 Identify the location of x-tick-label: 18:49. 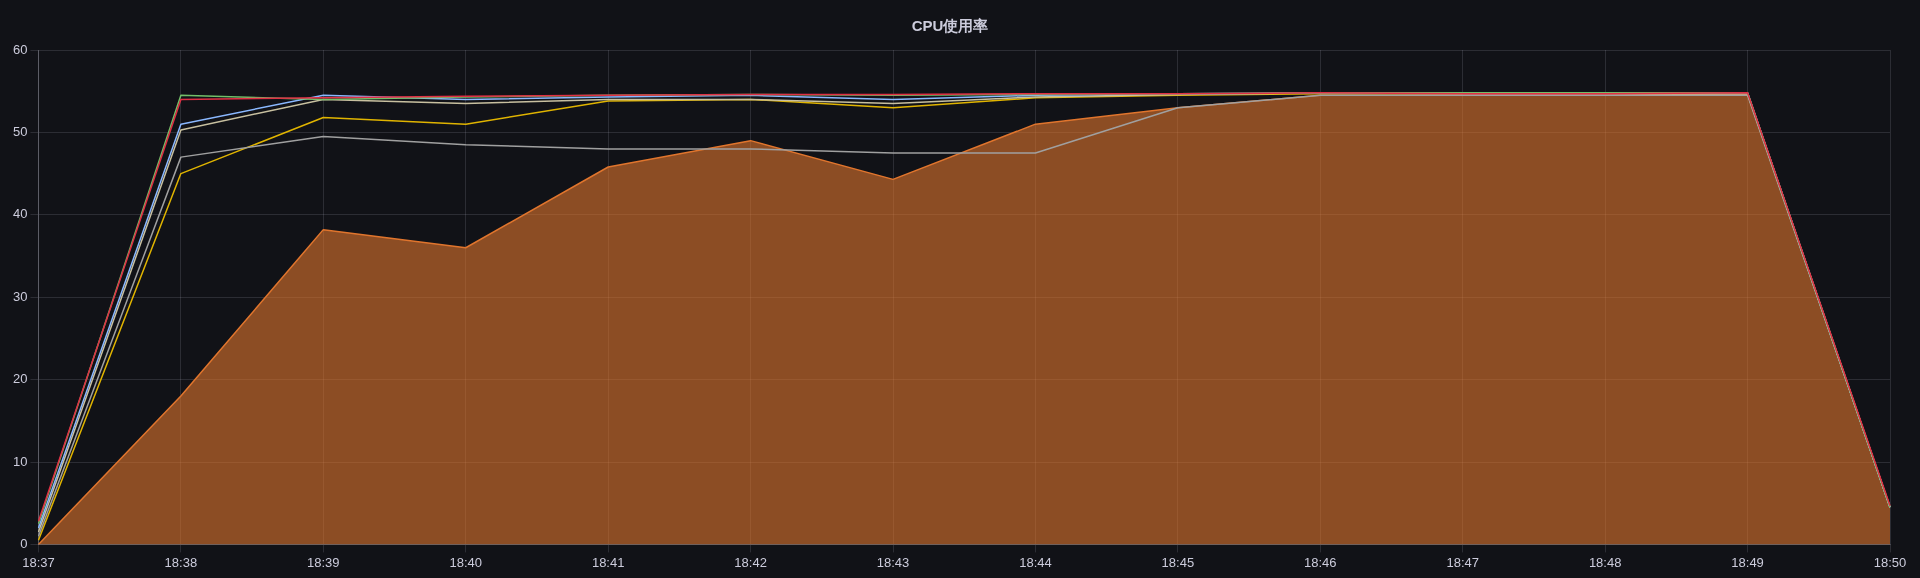
(1747, 562).